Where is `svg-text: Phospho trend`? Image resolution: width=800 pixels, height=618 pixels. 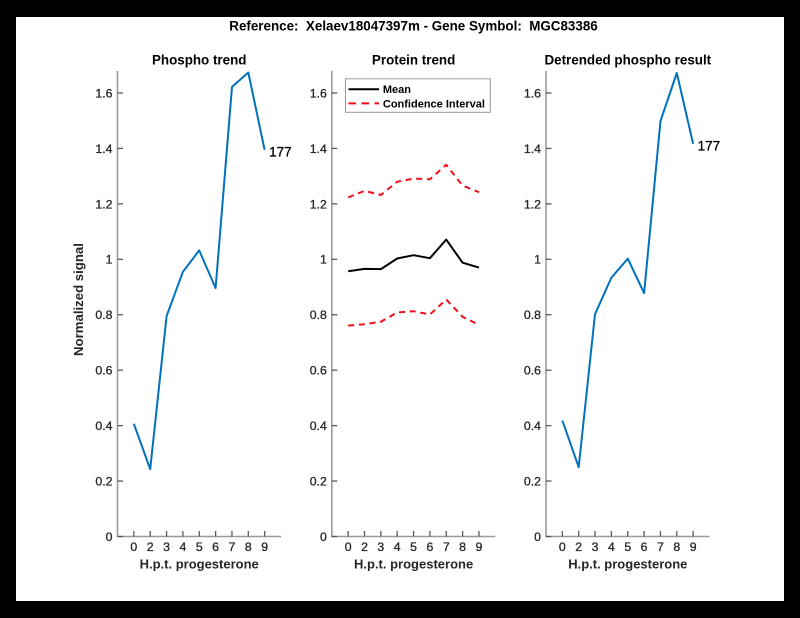 svg-text: Phospho trend is located at coordinates (199, 60).